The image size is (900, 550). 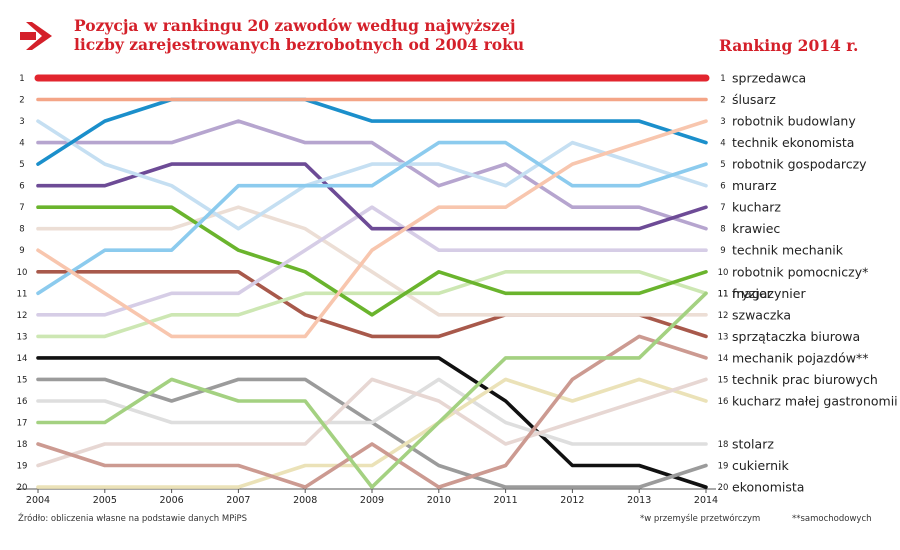 What do you see at coordinates (22, 337) in the screenshot?
I see `y-tick-label: 13` at bounding box center [22, 337].